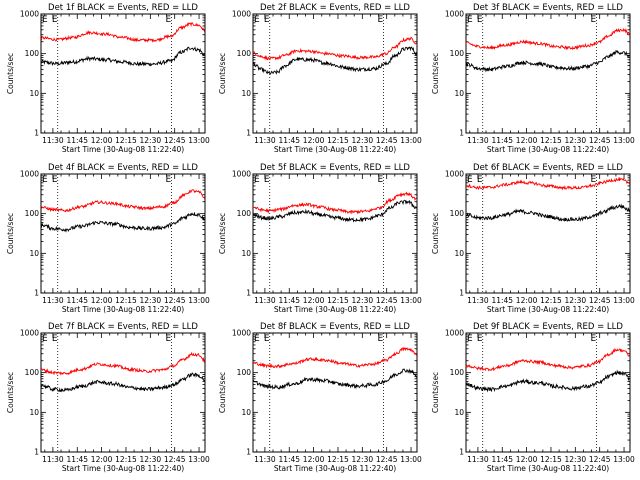 The width and height of the screenshot is (640, 480). I want to click on panel-title: Det 6f BLACK = Events, RED = LLD, so click(548, 168).